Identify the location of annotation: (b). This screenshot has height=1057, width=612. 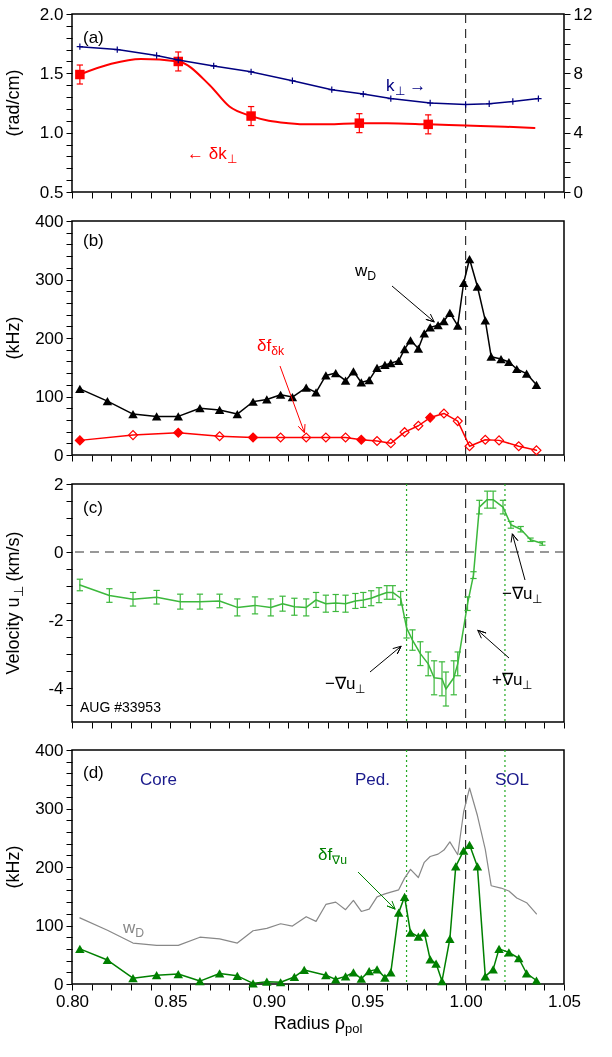
(93, 240).